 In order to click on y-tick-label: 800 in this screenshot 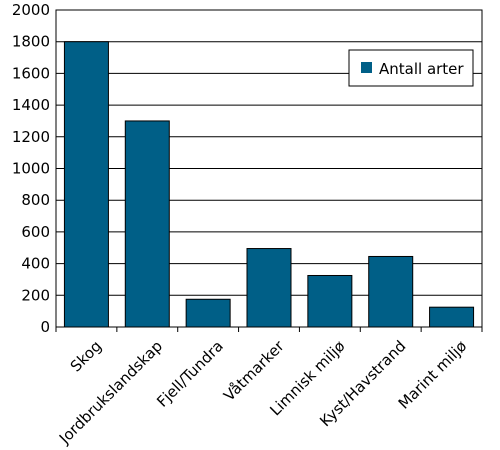, I will do `click(35, 200)`.